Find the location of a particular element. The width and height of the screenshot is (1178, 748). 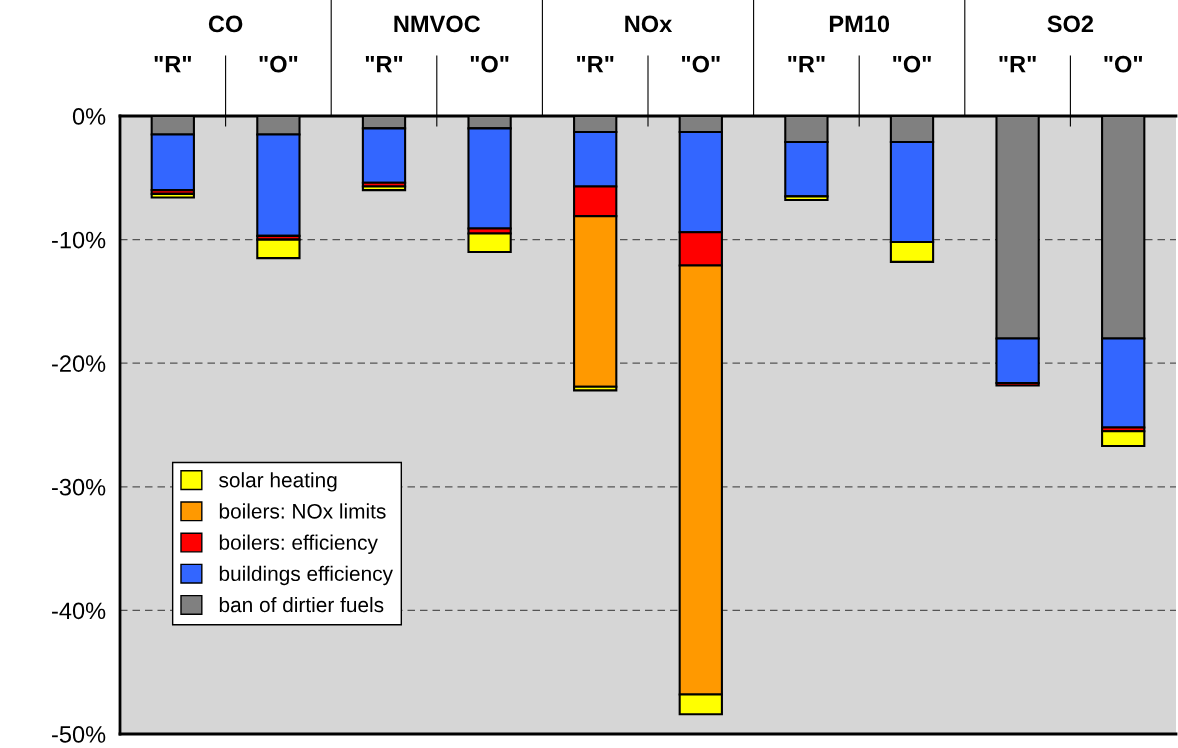

y-tick-label: -30% is located at coordinates (79, 487).